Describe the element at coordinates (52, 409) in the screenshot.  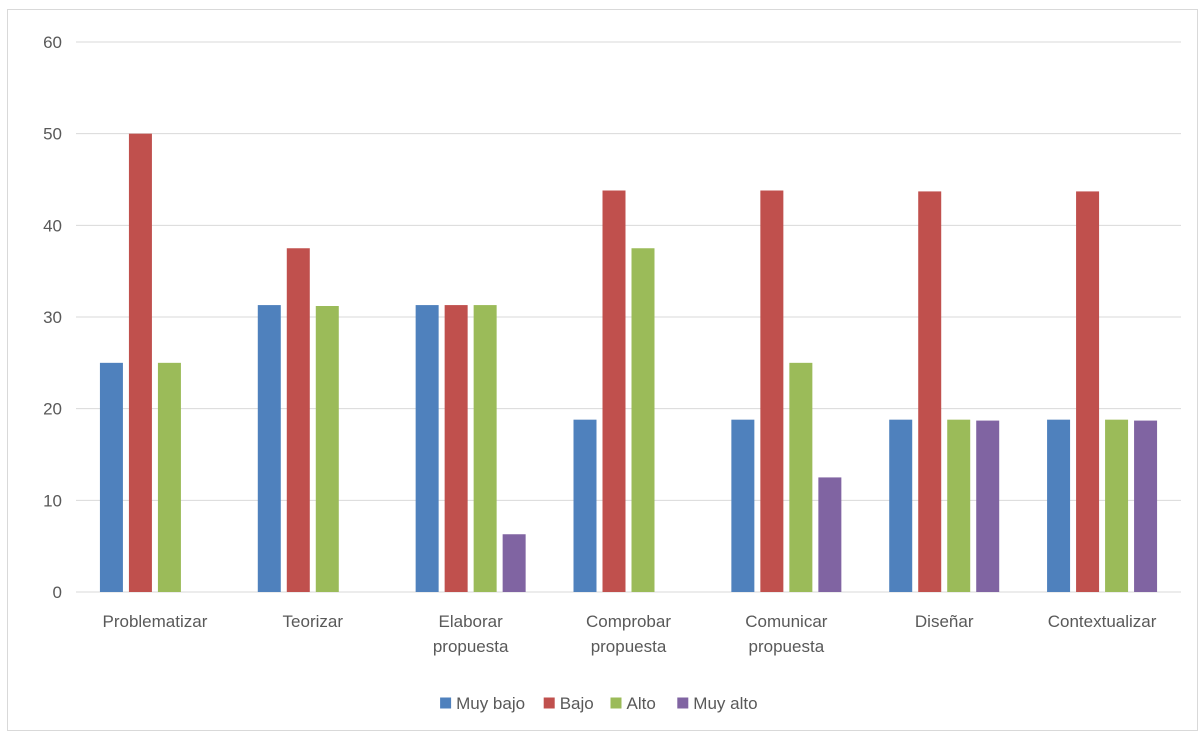
I see `y-tick-label: 20` at that location.